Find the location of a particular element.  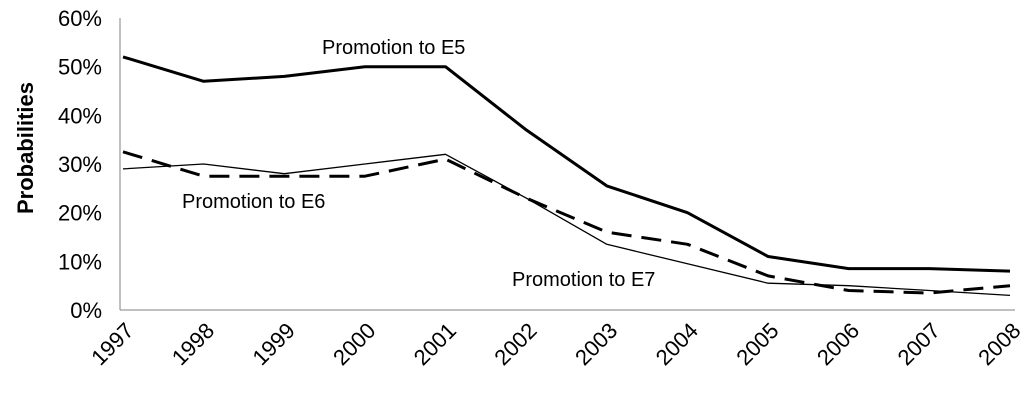

y-axis-label: Probabilities is located at coordinates (25, 148).